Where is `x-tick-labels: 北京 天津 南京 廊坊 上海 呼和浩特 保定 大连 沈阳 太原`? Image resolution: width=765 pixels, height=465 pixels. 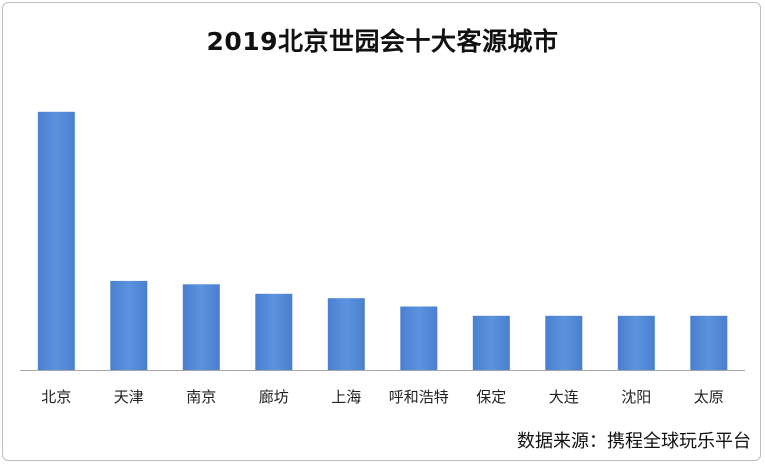 x-tick-labels: 北京 天津 南京 廊坊 上海 呼和浩特 保定 大连 沈阳 太原 is located at coordinates (382, 397).